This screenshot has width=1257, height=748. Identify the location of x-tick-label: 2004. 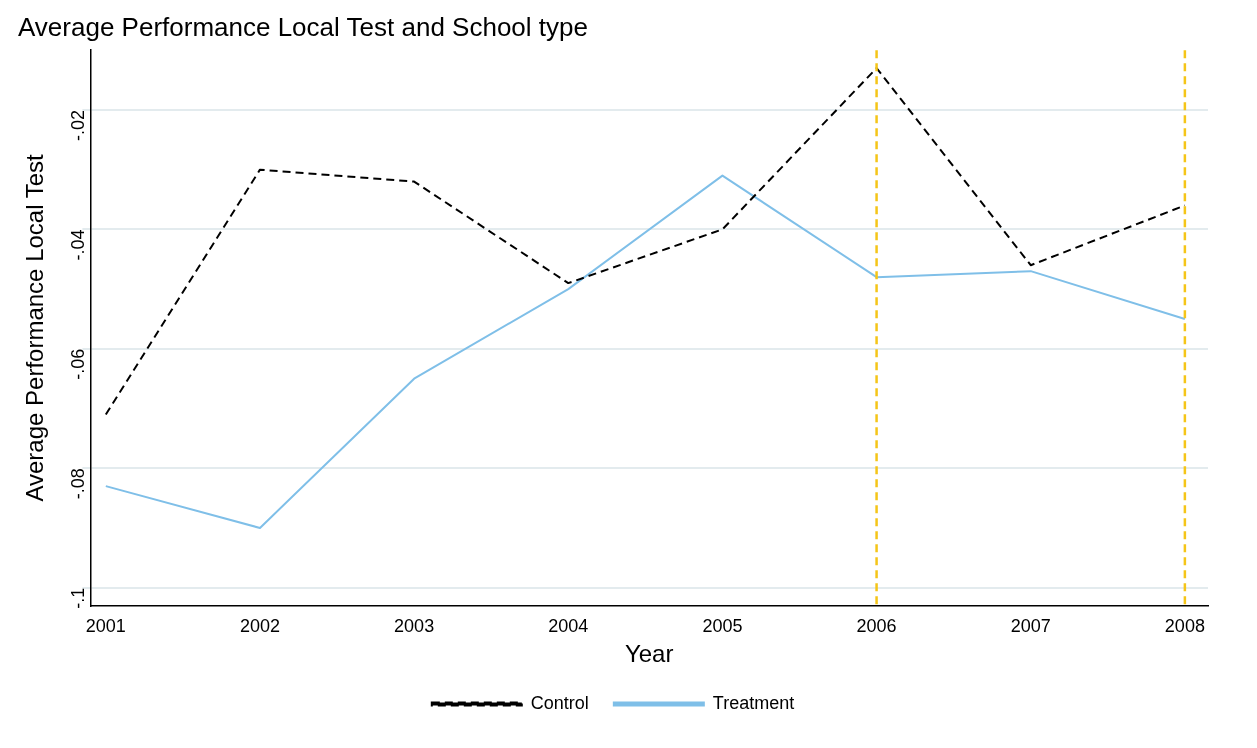
(568, 626).